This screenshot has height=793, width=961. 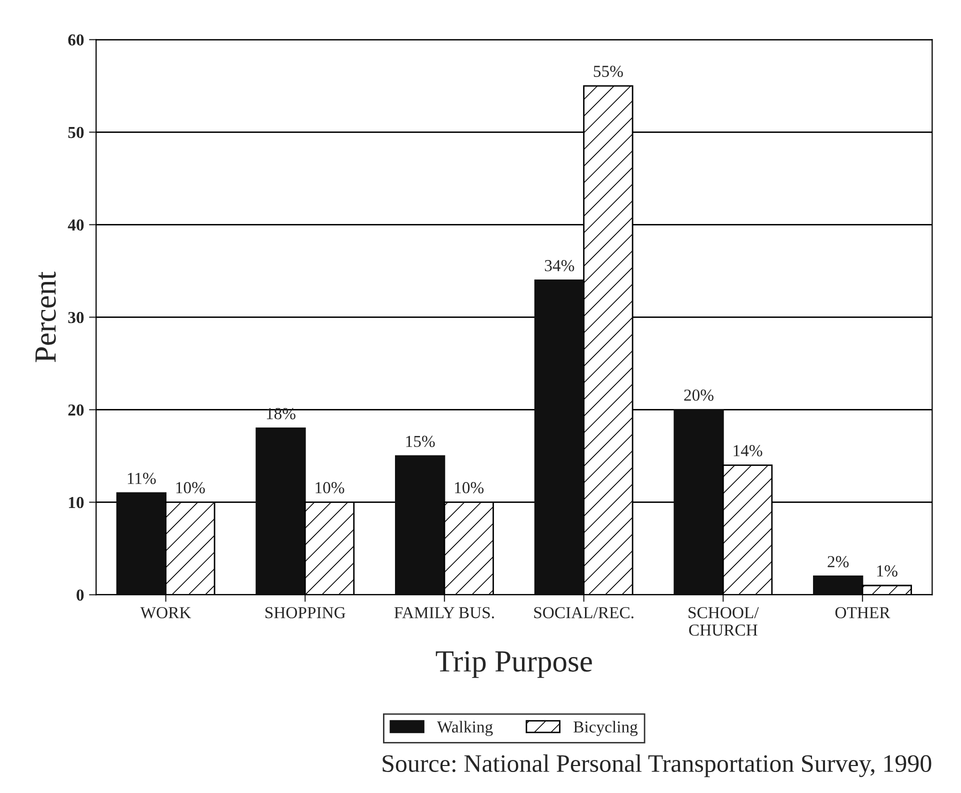 I want to click on y-tick-label: 10, so click(x=76, y=502).